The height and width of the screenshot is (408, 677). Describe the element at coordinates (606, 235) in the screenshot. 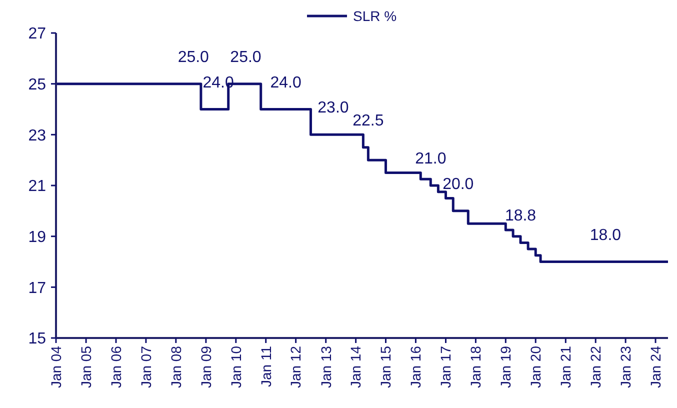

I see `annotation: 18.0` at that location.